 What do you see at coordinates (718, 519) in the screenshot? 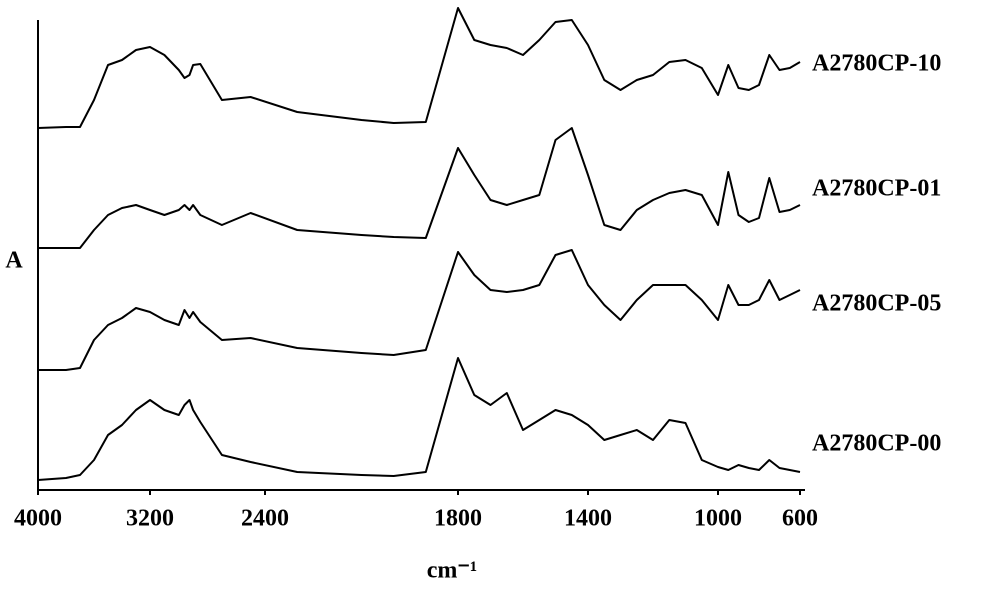
I see `x-tick-label: 1000` at bounding box center [718, 519].